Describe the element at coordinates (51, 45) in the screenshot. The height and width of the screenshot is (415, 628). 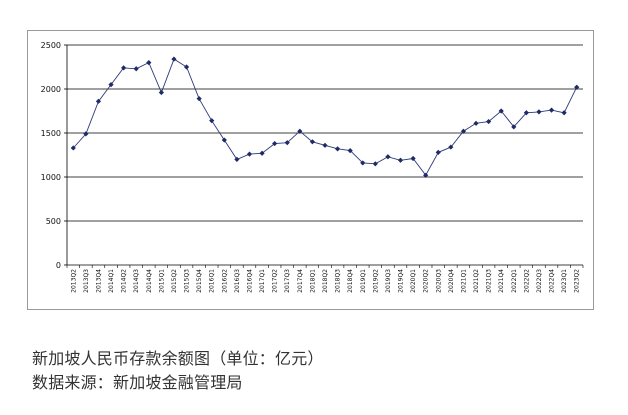
I see `y-tick-label: 2500` at that location.